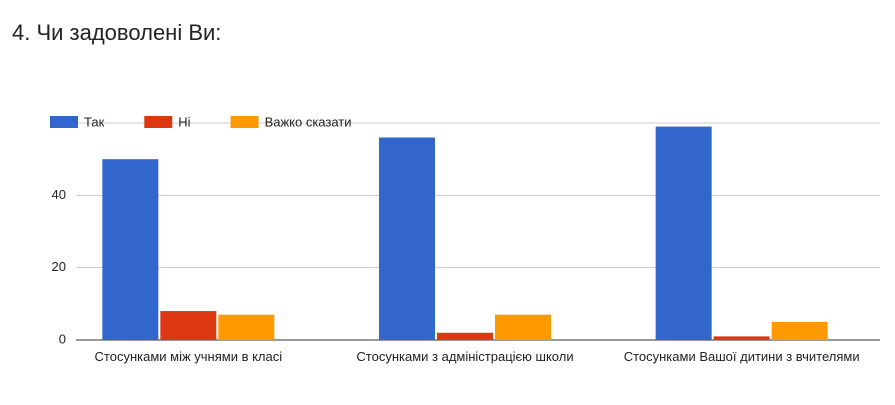  I want to click on legend-label: Важко сказати, so click(308, 121).